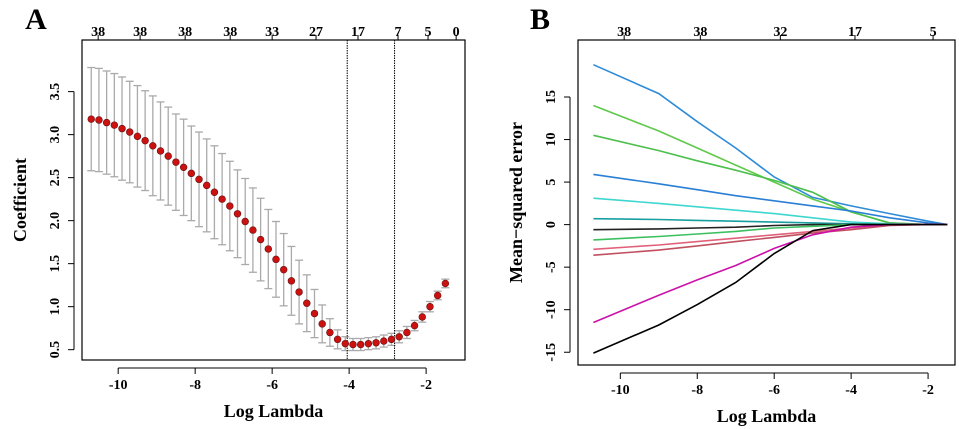 The height and width of the screenshot is (429, 959). Describe the element at coordinates (55, 135) in the screenshot. I see `y-tick-label: 3.0` at that location.